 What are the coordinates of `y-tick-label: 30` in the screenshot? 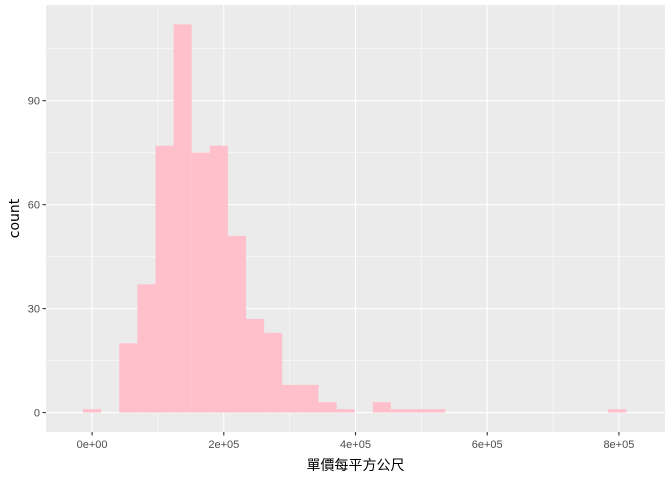 It's located at (34, 310).